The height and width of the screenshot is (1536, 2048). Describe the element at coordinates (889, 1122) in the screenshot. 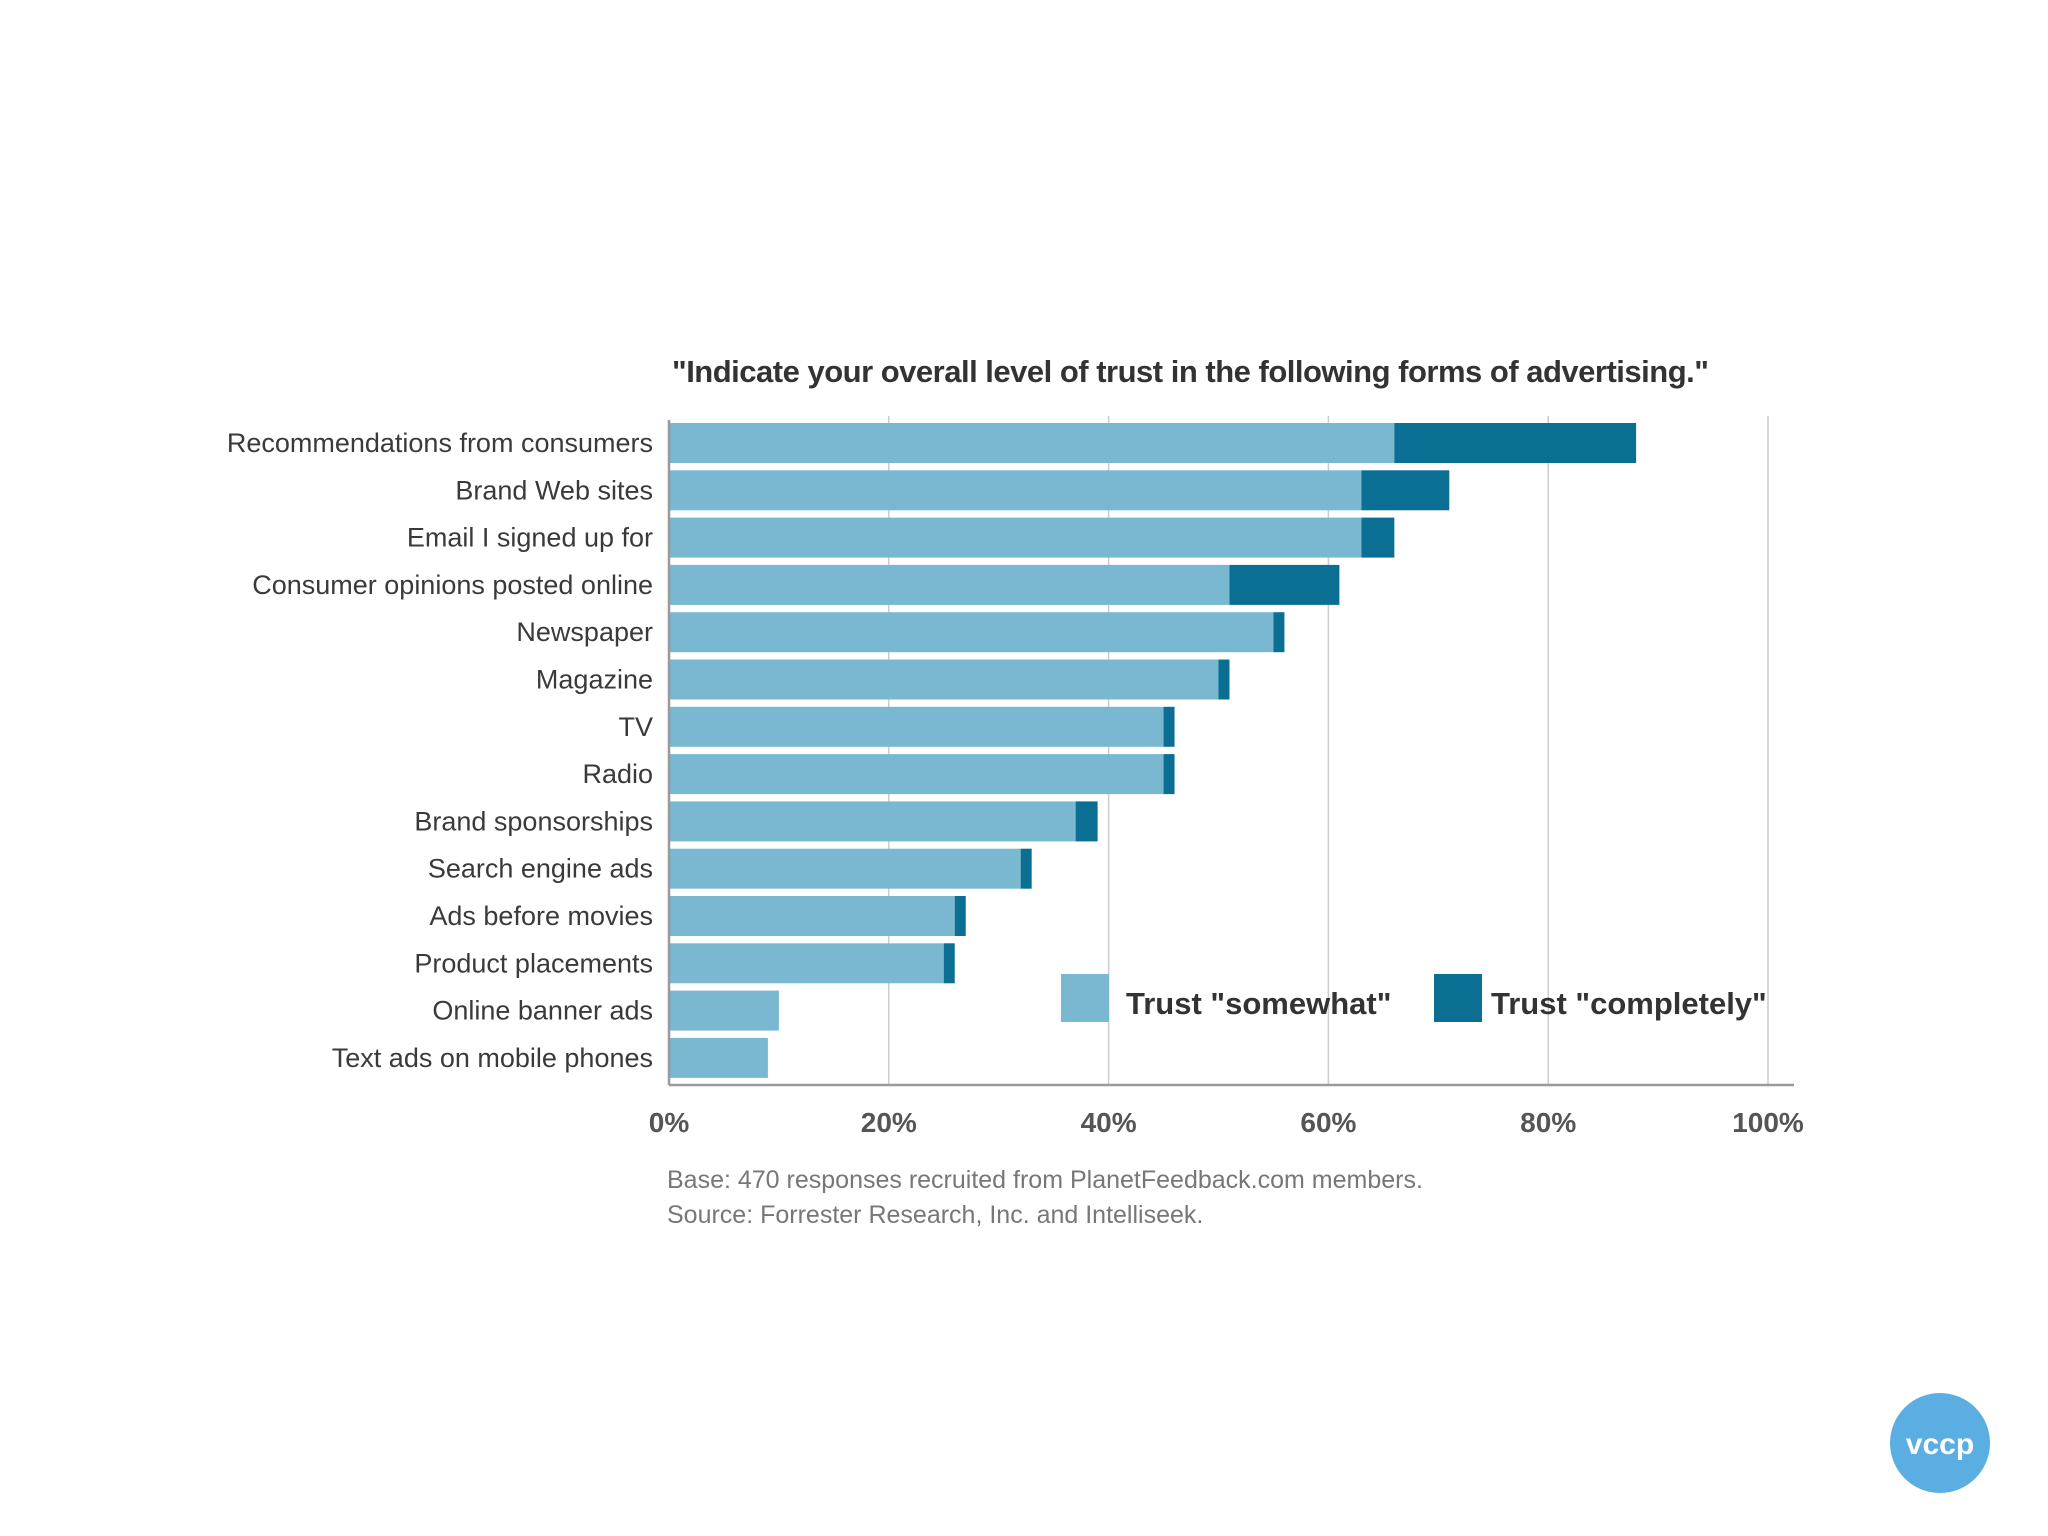

I see `x-tick-label: 20%` at that location.